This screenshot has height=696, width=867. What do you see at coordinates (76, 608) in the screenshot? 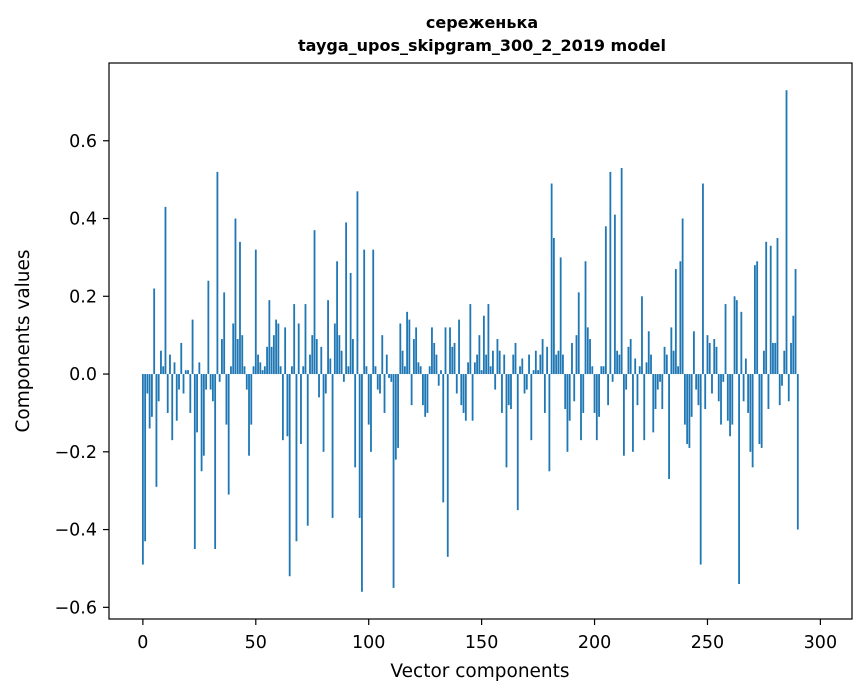
I see `y-tick-label: −0.6` at bounding box center [76, 608].